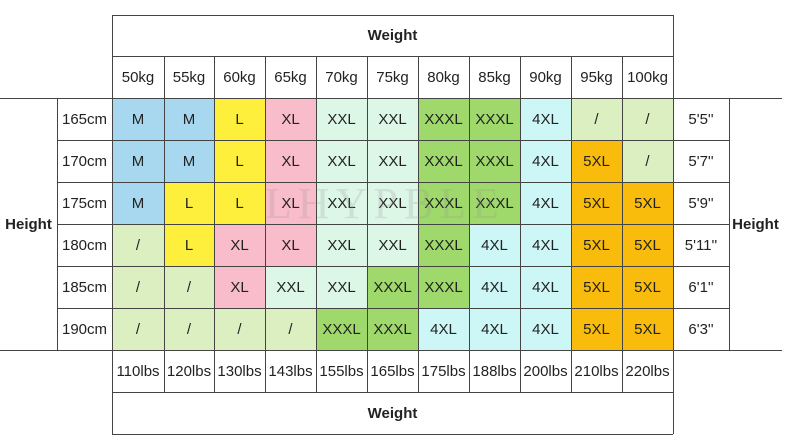 Image resolution: width=792 pixels, height=440 pixels. I want to click on height-ft-cell: 5'7'', so click(701, 161).